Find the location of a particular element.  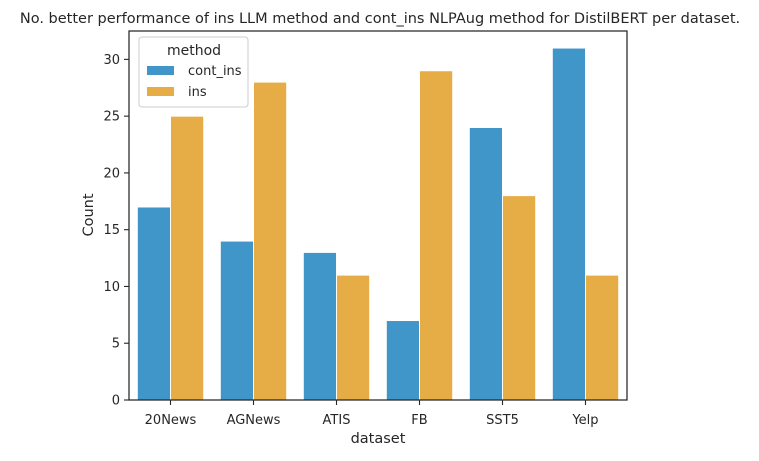

y-axis-ticks: 0 5 10 15 20 25 30 is located at coordinates (116, 231).